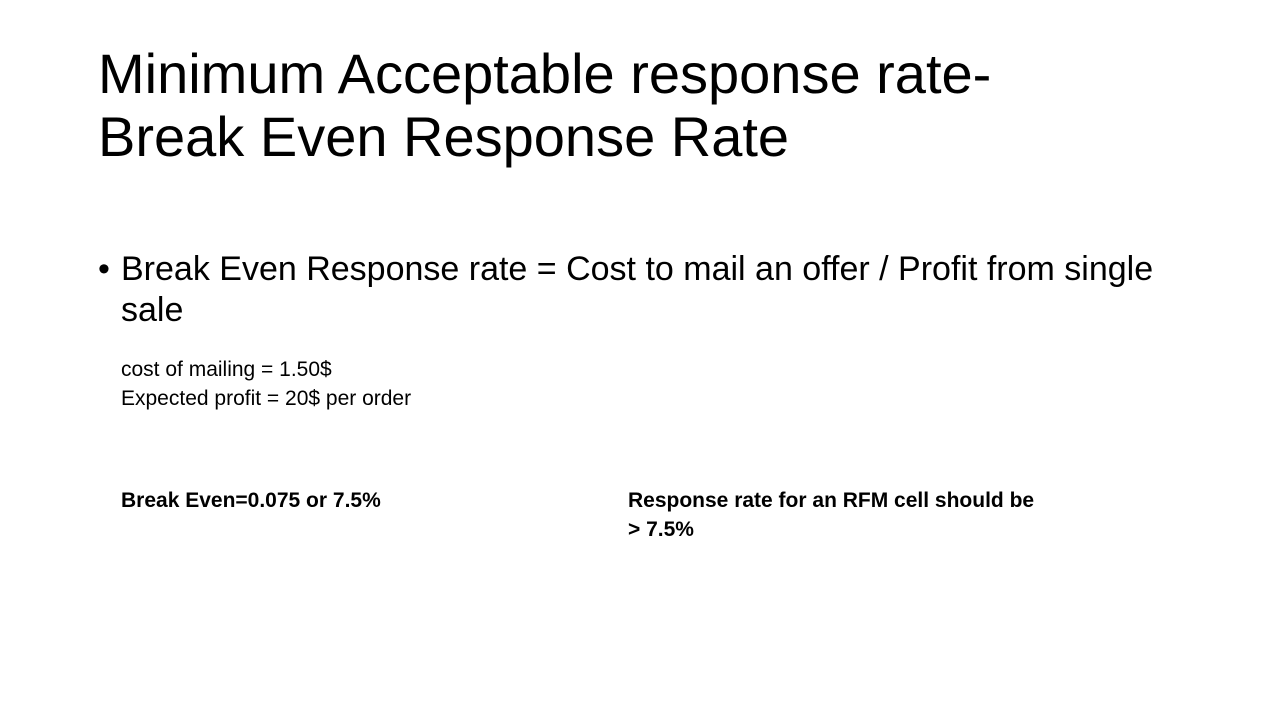 Image resolution: width=1280 pixels, height=720 pixels. I want to click on cost-of-mailing: cost of mailing = 1.50$, so click(226, 369).